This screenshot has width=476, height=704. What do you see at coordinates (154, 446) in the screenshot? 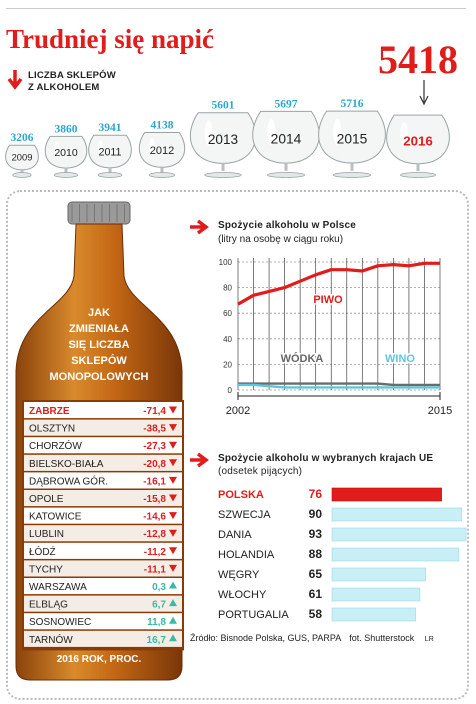
I see `city-change-value: -27,3` at bounding box center [154, 446].